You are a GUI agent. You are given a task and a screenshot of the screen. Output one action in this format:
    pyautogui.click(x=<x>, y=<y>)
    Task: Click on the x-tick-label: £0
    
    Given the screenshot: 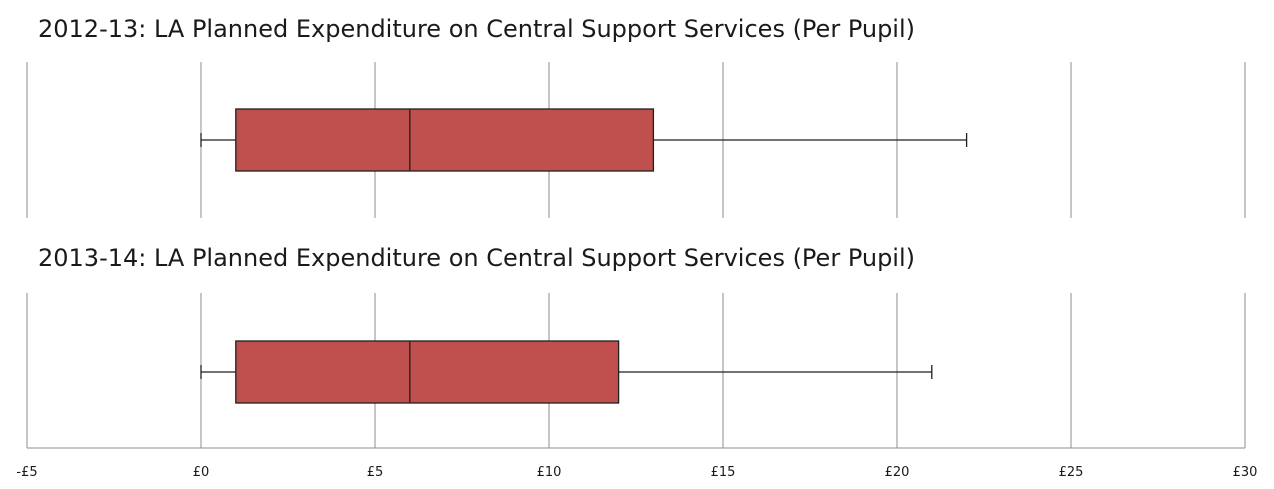 What is the action you would take?
    pyautogui.click(x=201, y=472)
    